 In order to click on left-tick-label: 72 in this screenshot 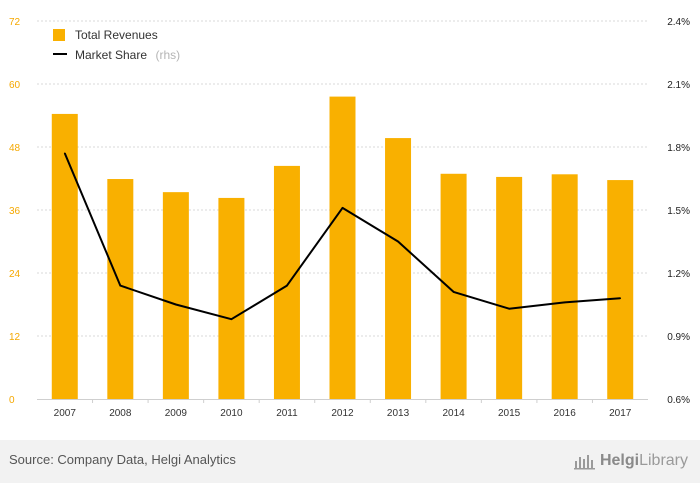, I will do `click(15, 22)`.